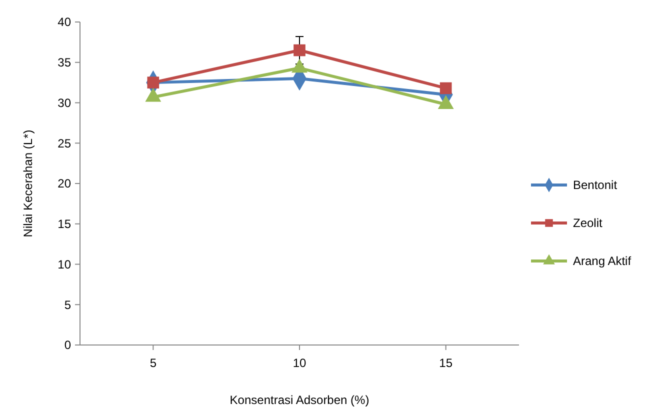 Image resolution: width=659 pixels, height=412 pixels. What do you see at coordinates (602, 261) in the screenshot?
I see `legend-label: Arang Aktif` at bounding box center [602, 261].